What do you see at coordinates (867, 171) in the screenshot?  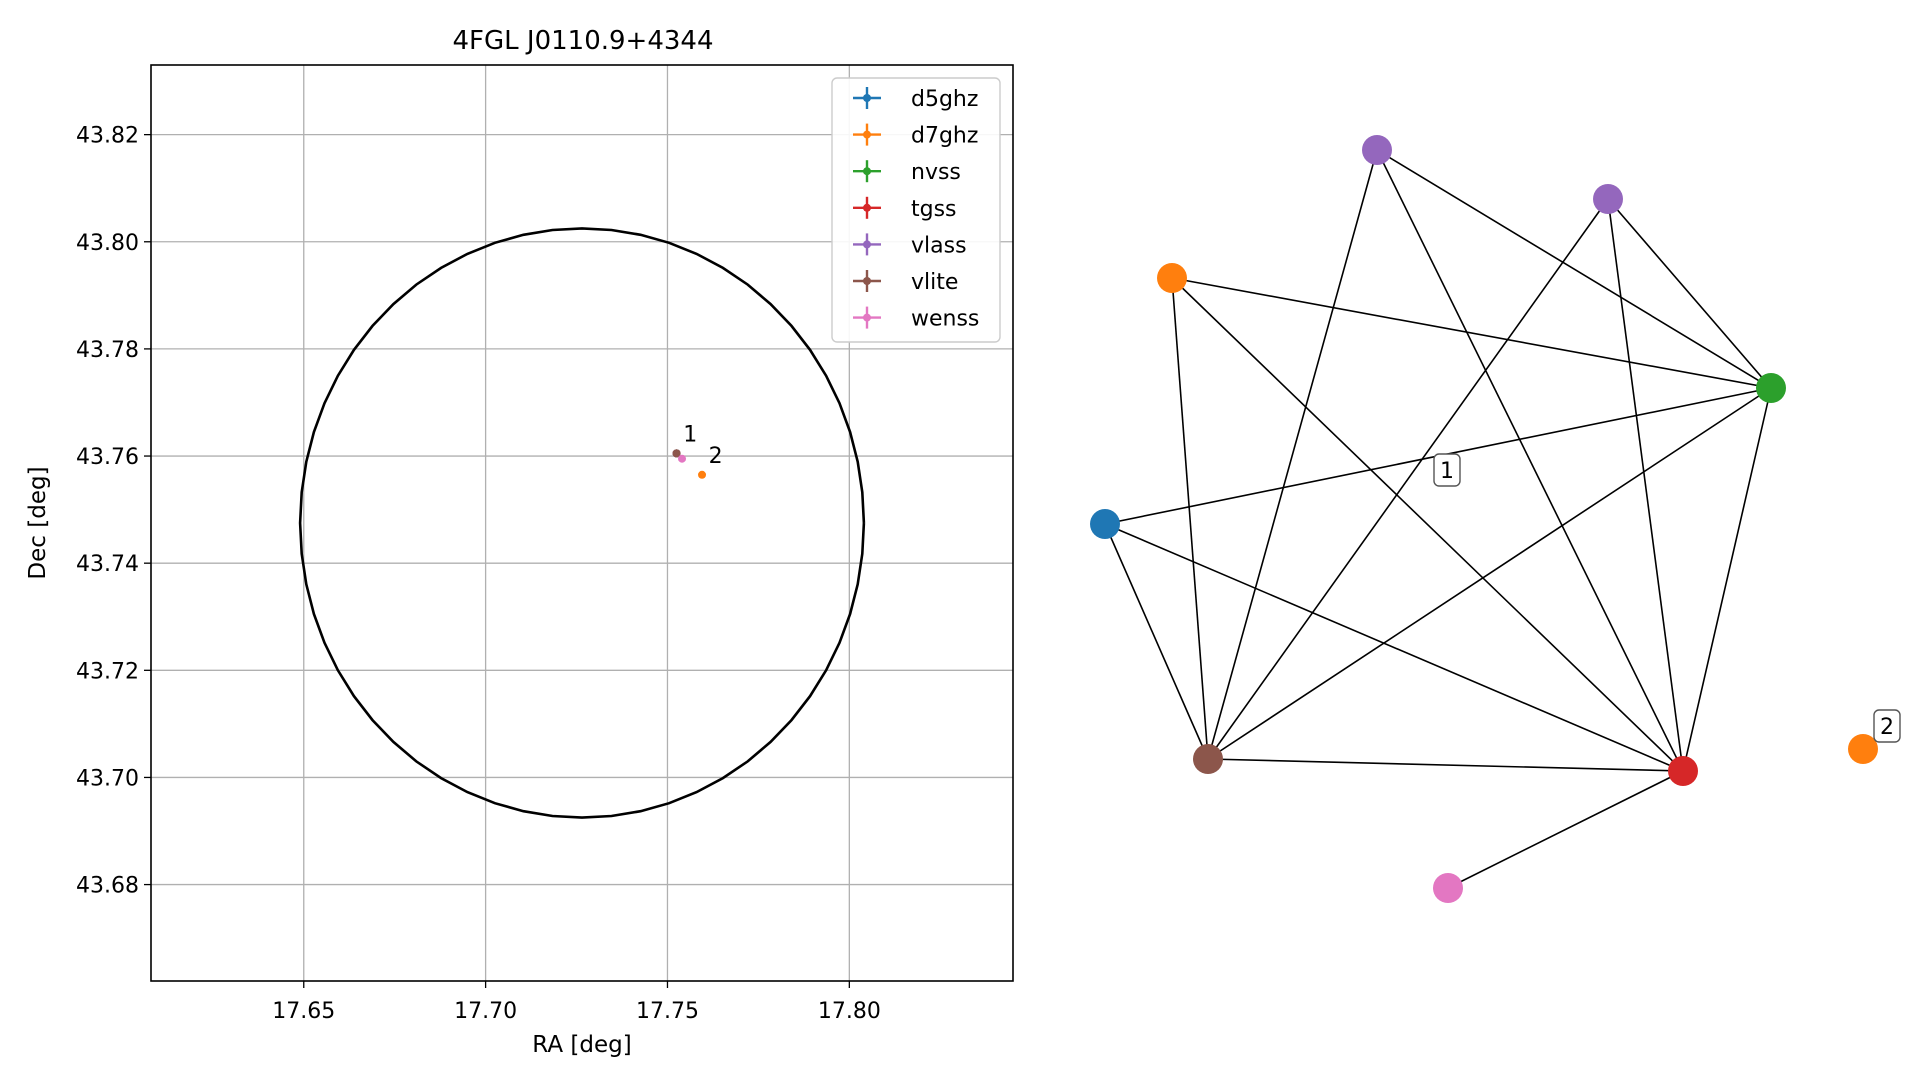 I see `legend-dot-nvss` at bounding box center [867, 171].